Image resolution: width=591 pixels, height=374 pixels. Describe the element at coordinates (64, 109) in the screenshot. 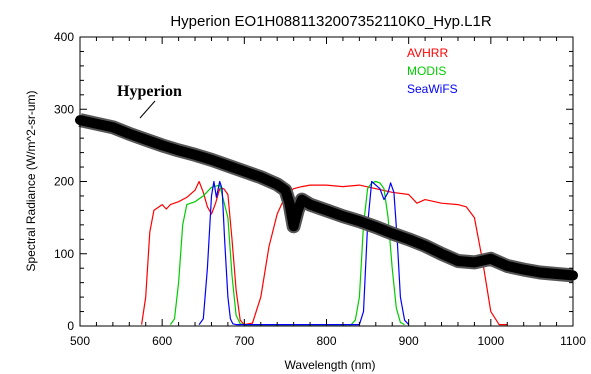

I see `y-tick-label: 300` at that location.